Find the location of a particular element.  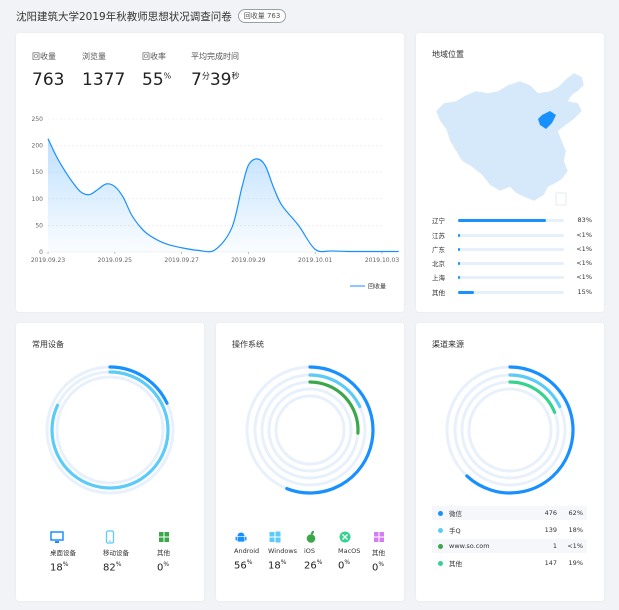

legend-name: Android is located at coordinates (247, 551).